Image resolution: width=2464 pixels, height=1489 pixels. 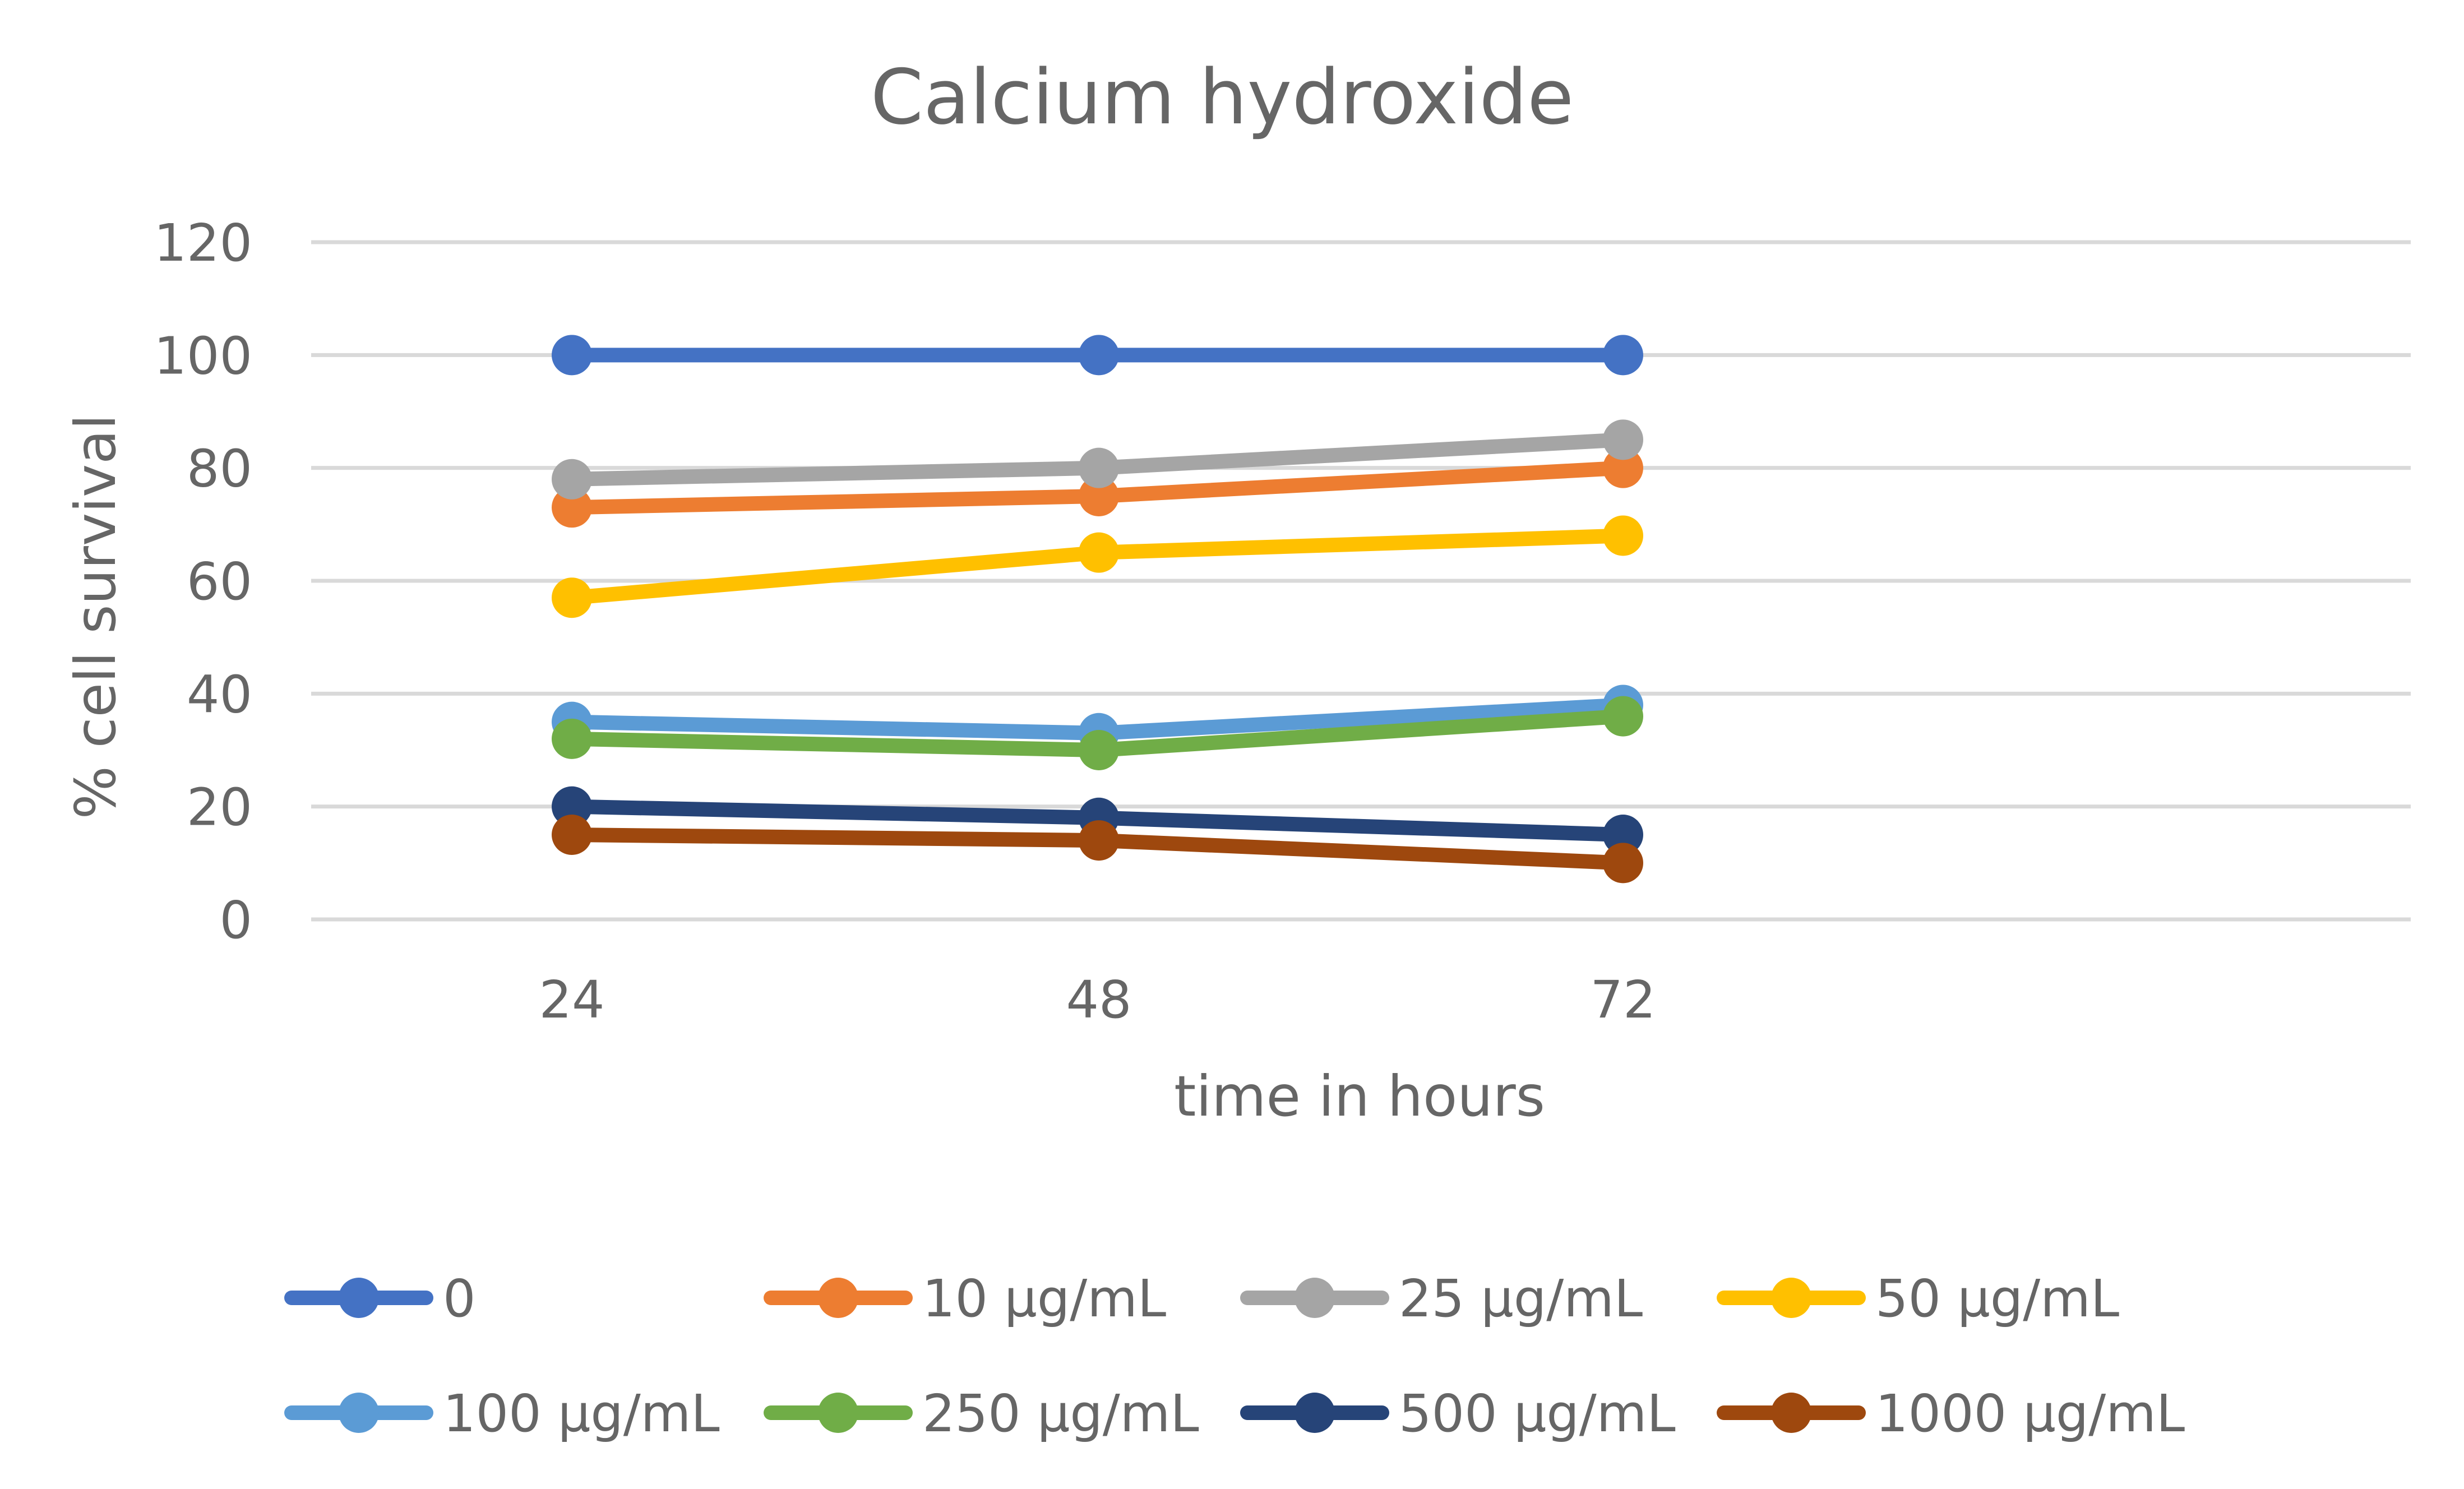 I want to click on y-tick-label: 120, so click(x=203, y=243).